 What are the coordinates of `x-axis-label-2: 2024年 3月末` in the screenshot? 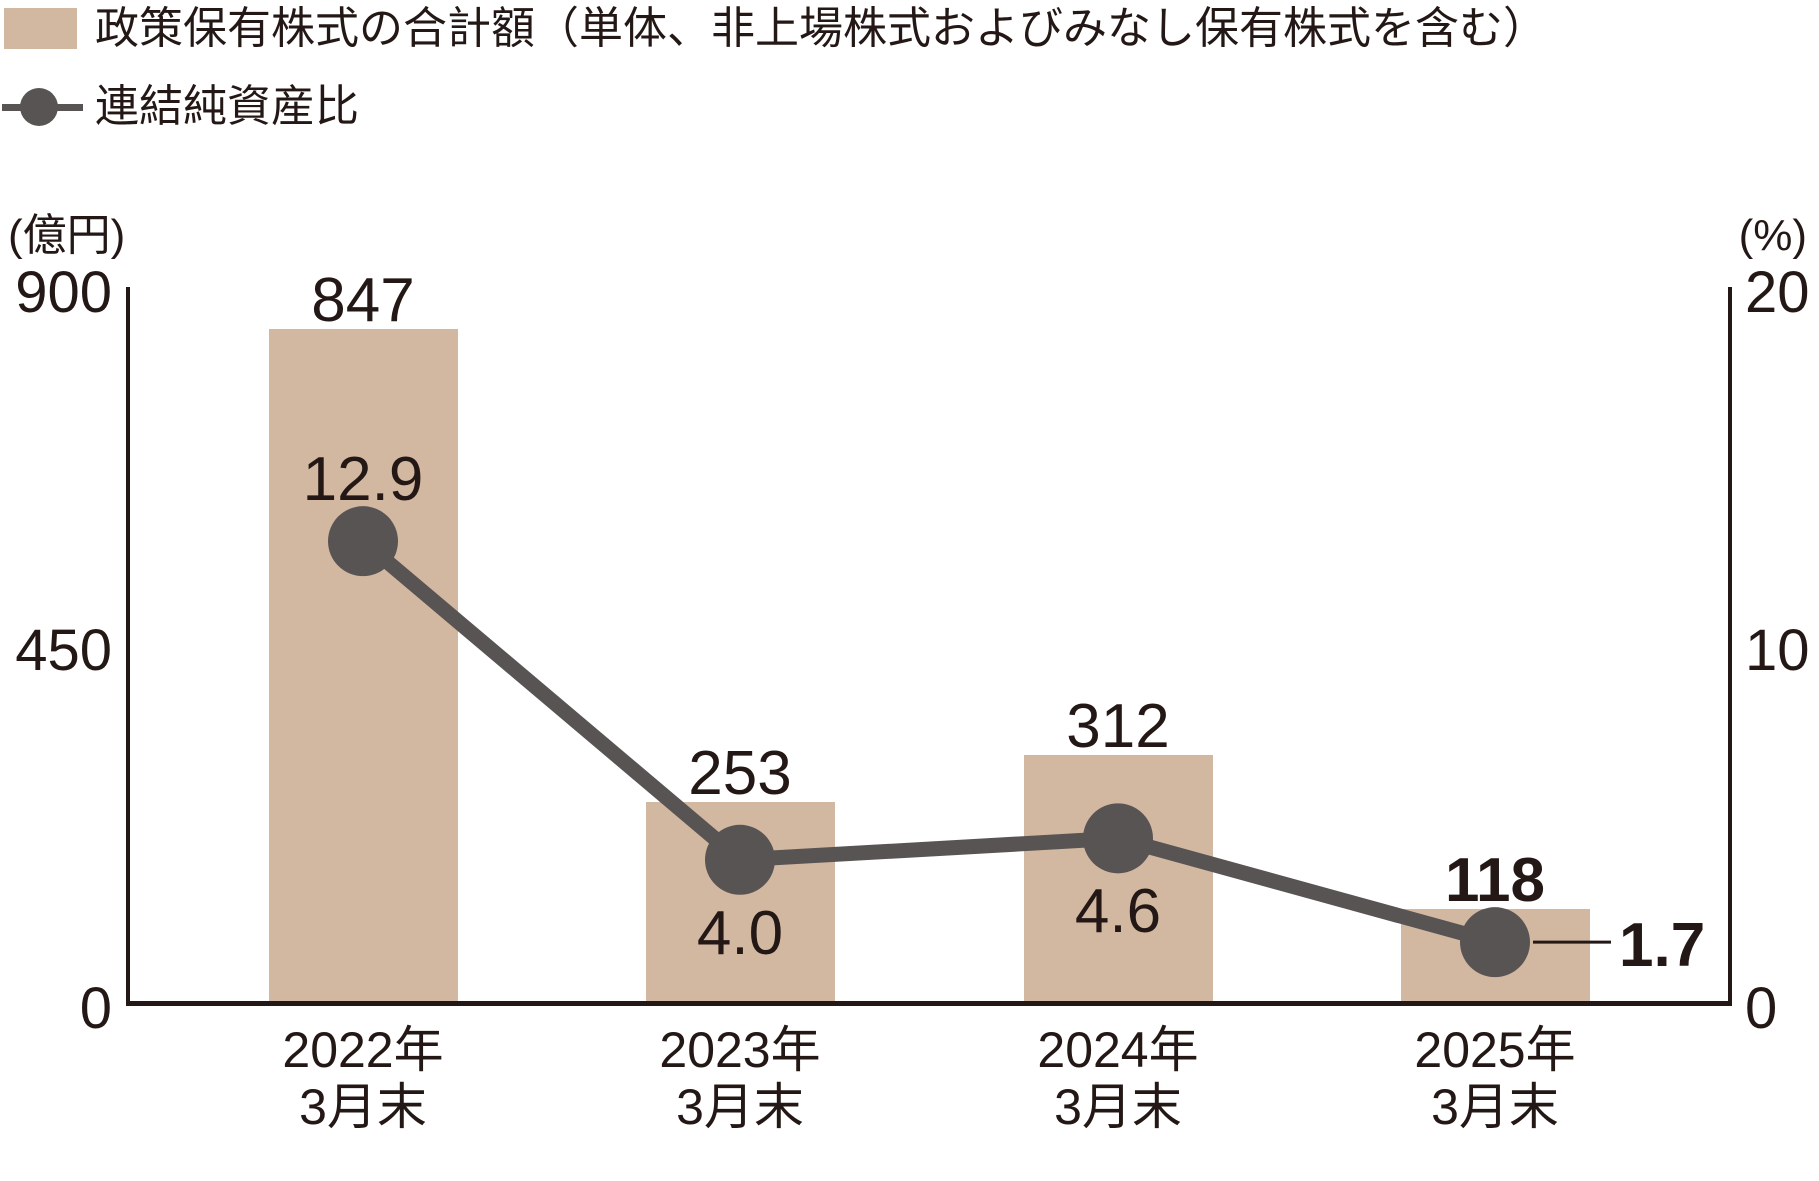 It's located at (1117, 1079).